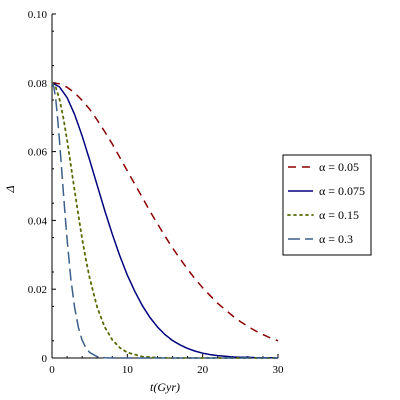 The width and height of the screenshot is (400, 400). Describe the element at coordinates (10, 189) in the screenshot. I see `y-axis-label: Δ` at that location.